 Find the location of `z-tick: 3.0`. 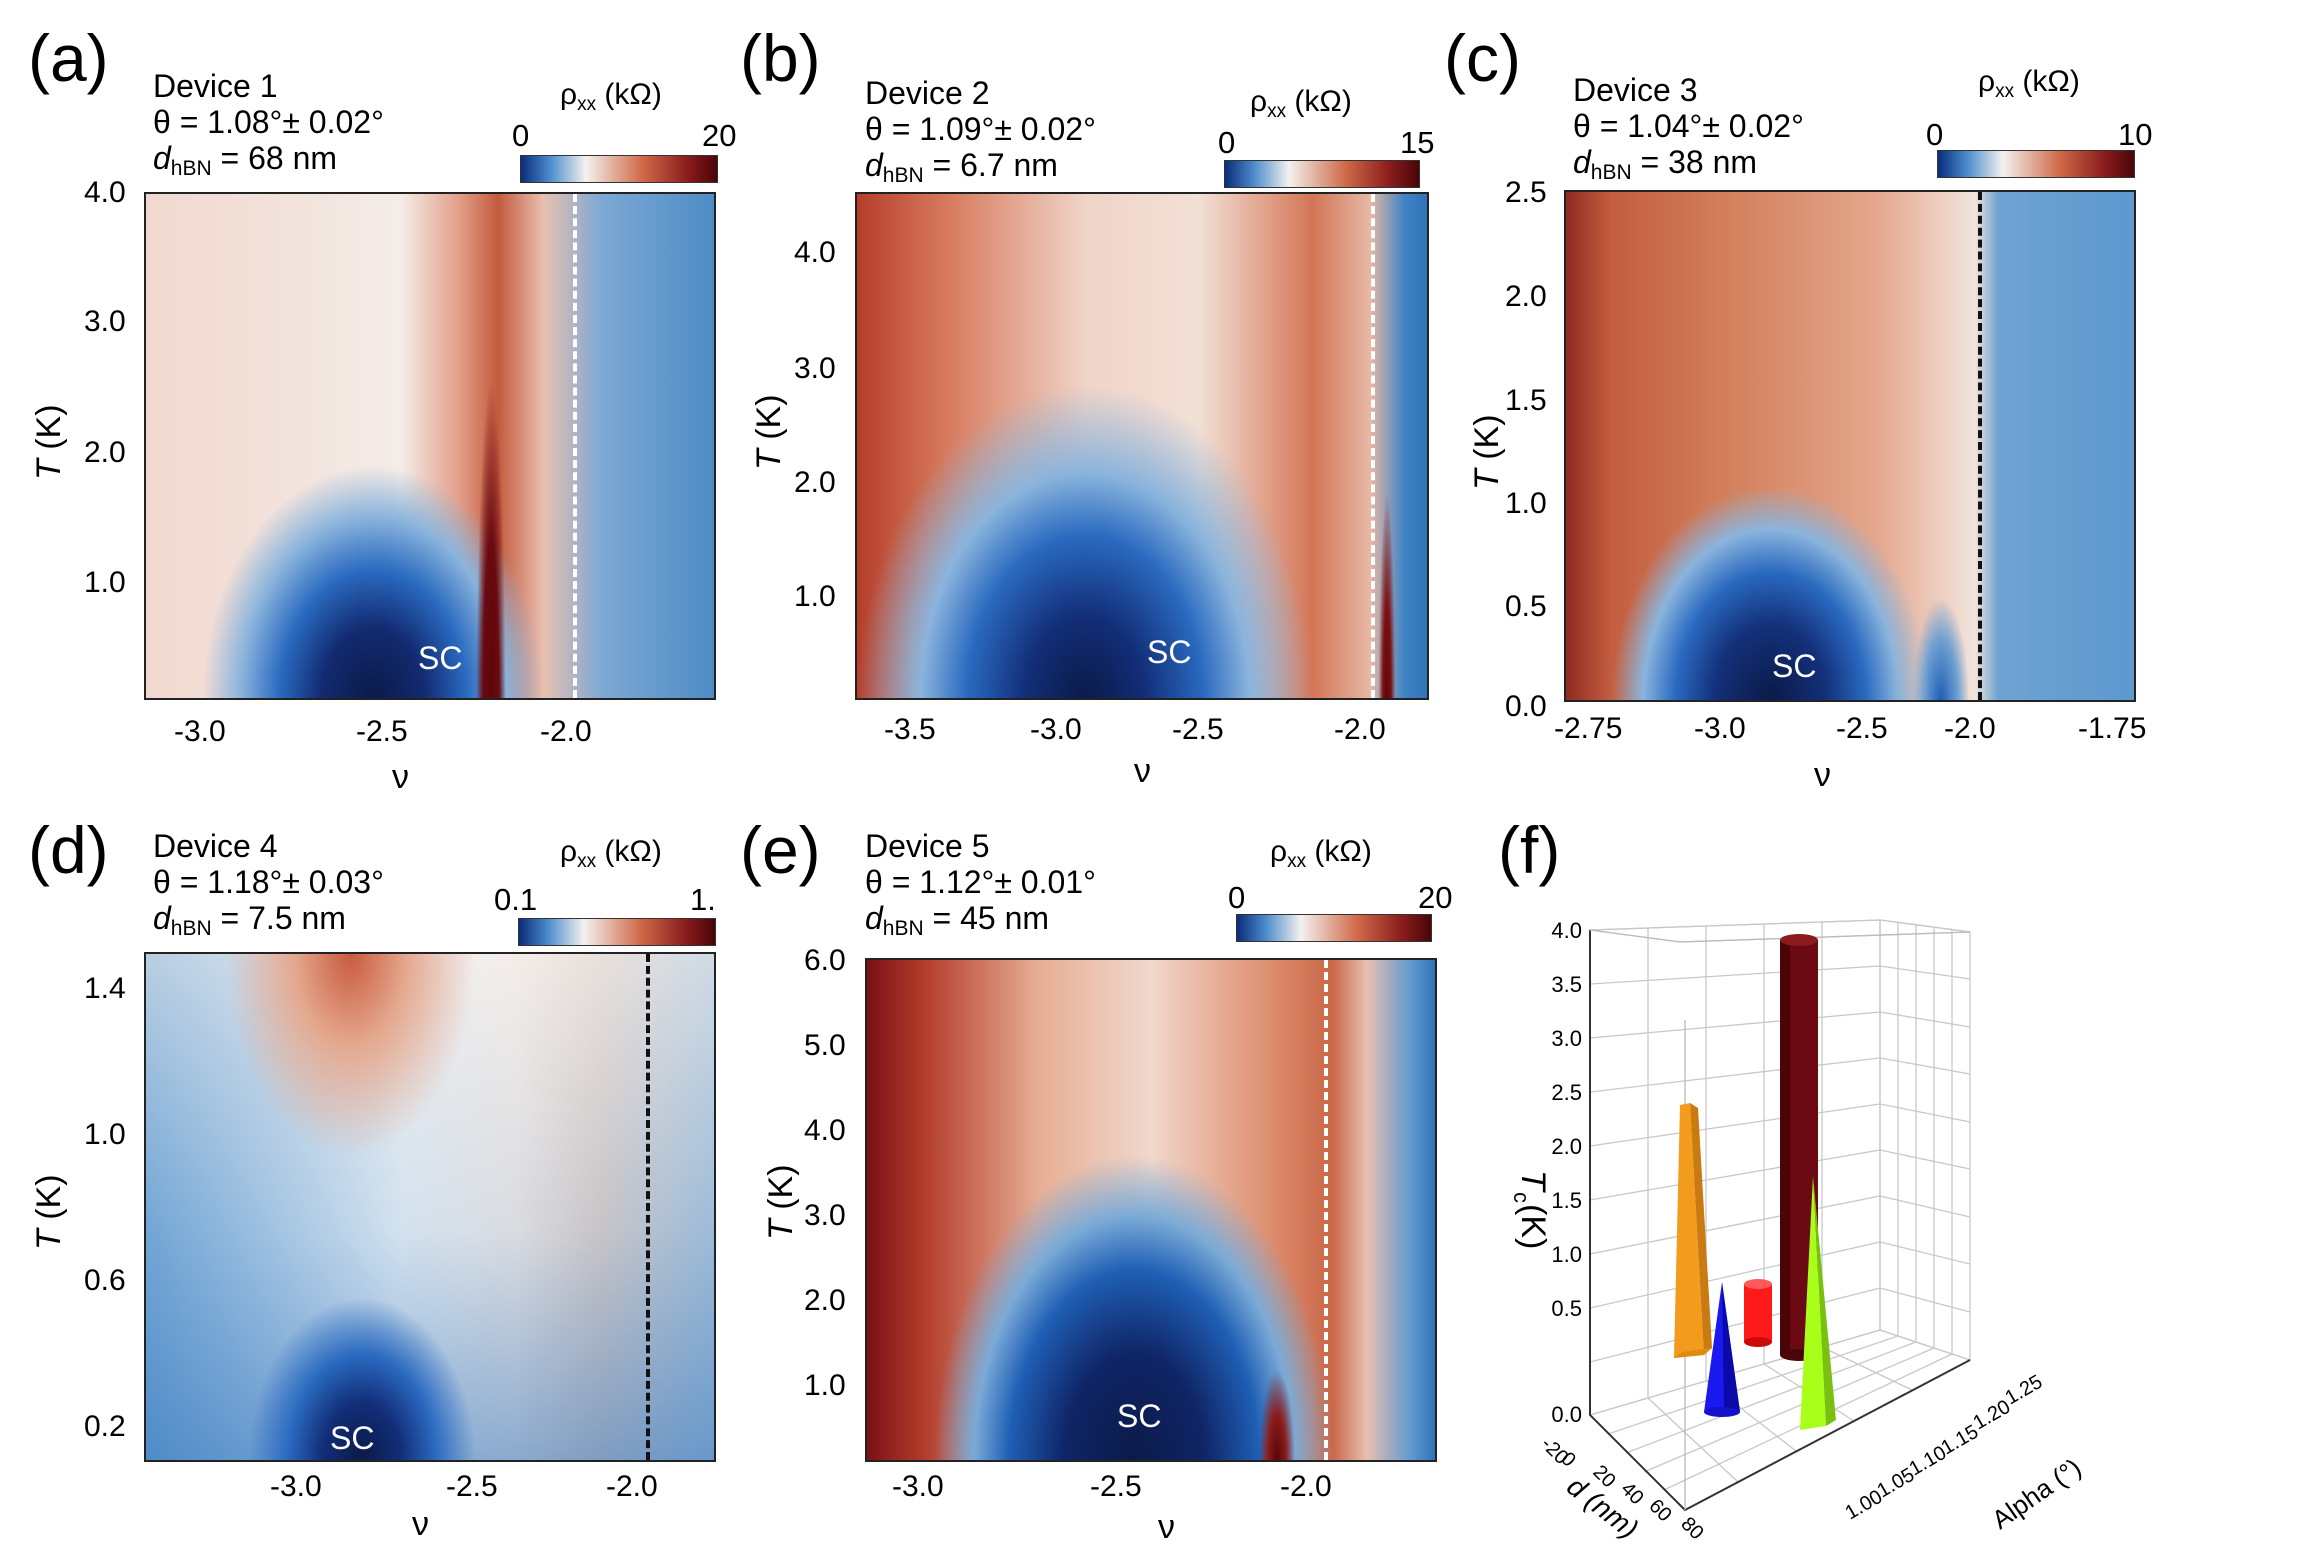

z-tick: 3.0 is located at coordinates (1566, 1038).